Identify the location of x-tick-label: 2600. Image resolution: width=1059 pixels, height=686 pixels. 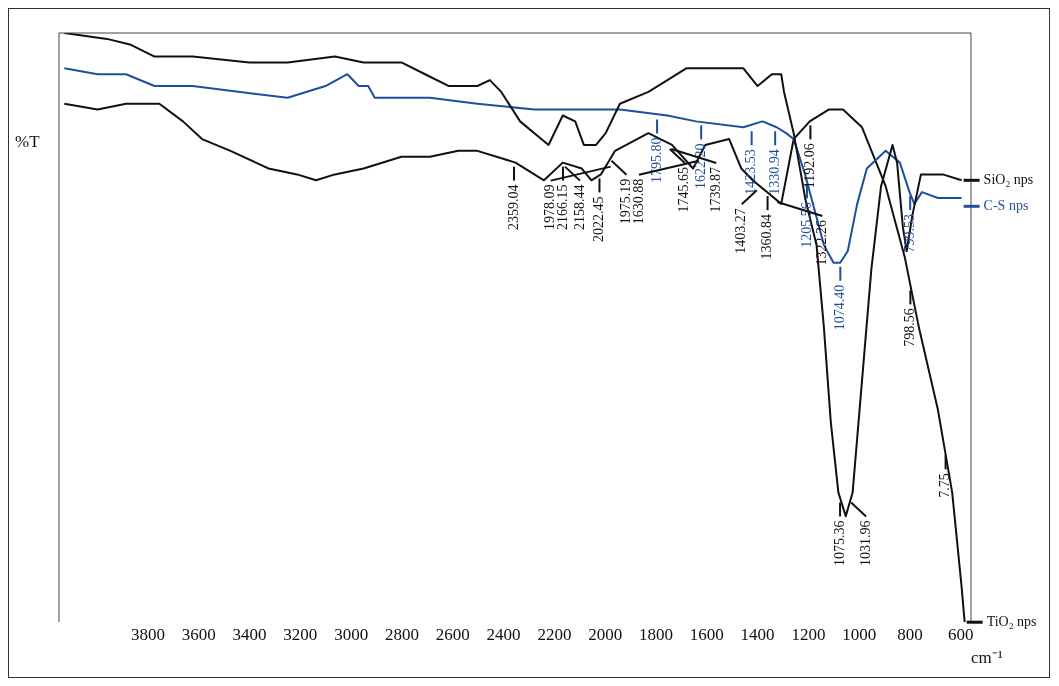
(452, 634).